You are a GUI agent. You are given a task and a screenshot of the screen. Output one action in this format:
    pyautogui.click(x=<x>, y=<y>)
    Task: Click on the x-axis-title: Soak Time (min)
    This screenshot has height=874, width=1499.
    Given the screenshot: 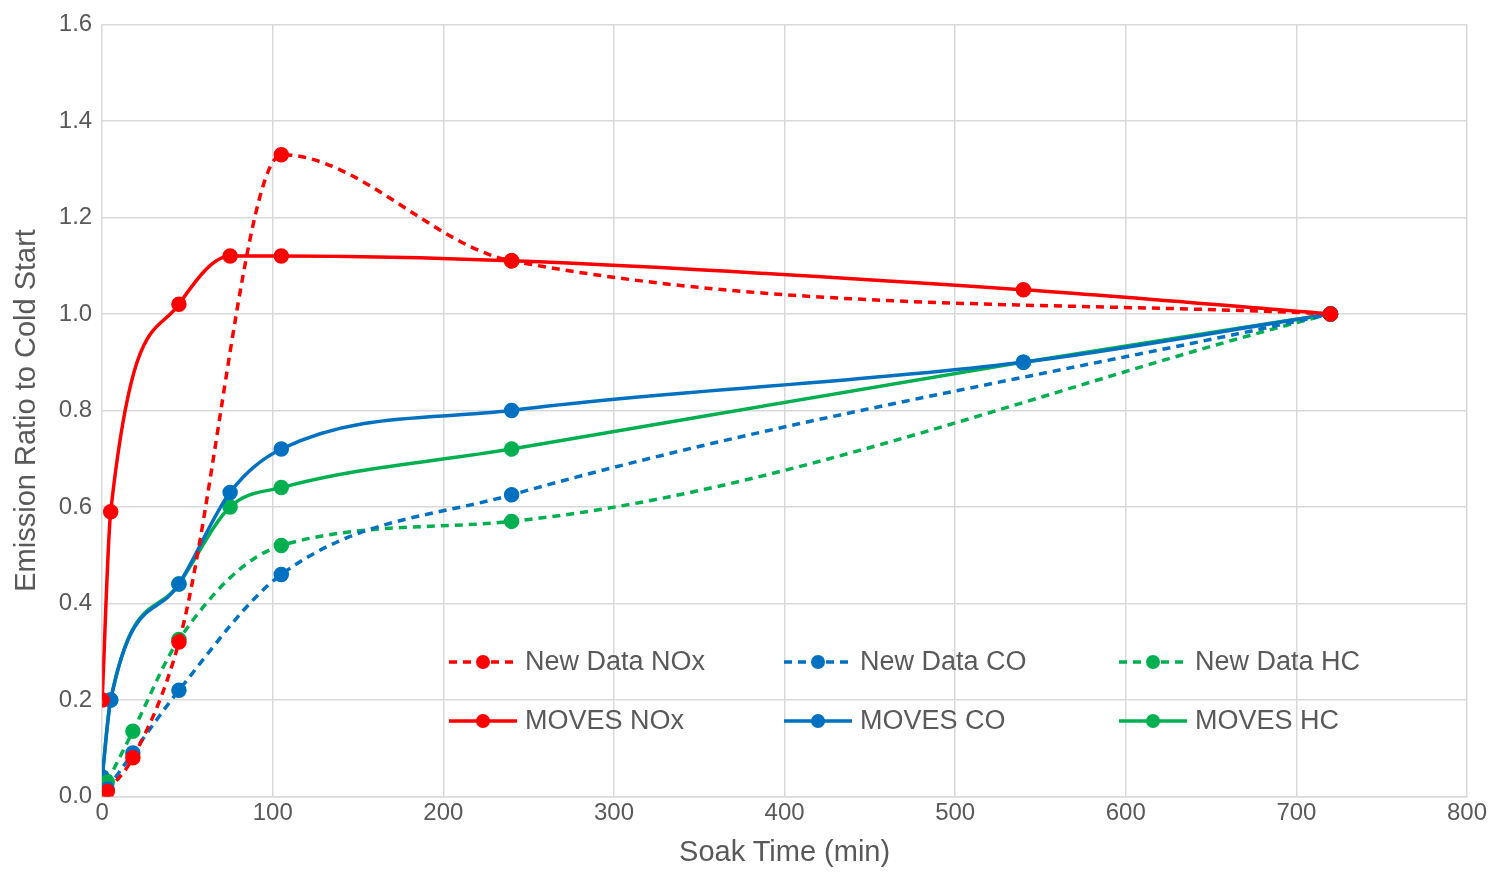 What is the action you would take?
    pyautogui.click(x=785, y=850)
    